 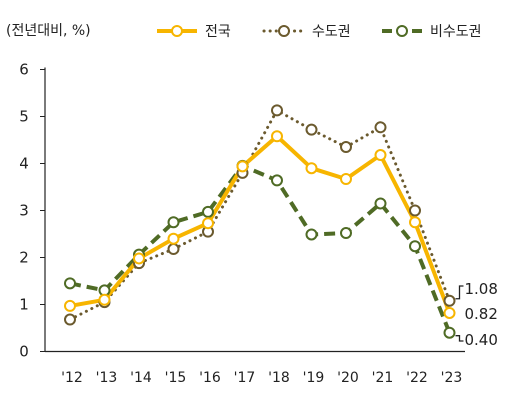 What do you see at coordinates (72, 378) in the screenshot?
I see `x-tick-label: '12` at bounding box center [72, 378].